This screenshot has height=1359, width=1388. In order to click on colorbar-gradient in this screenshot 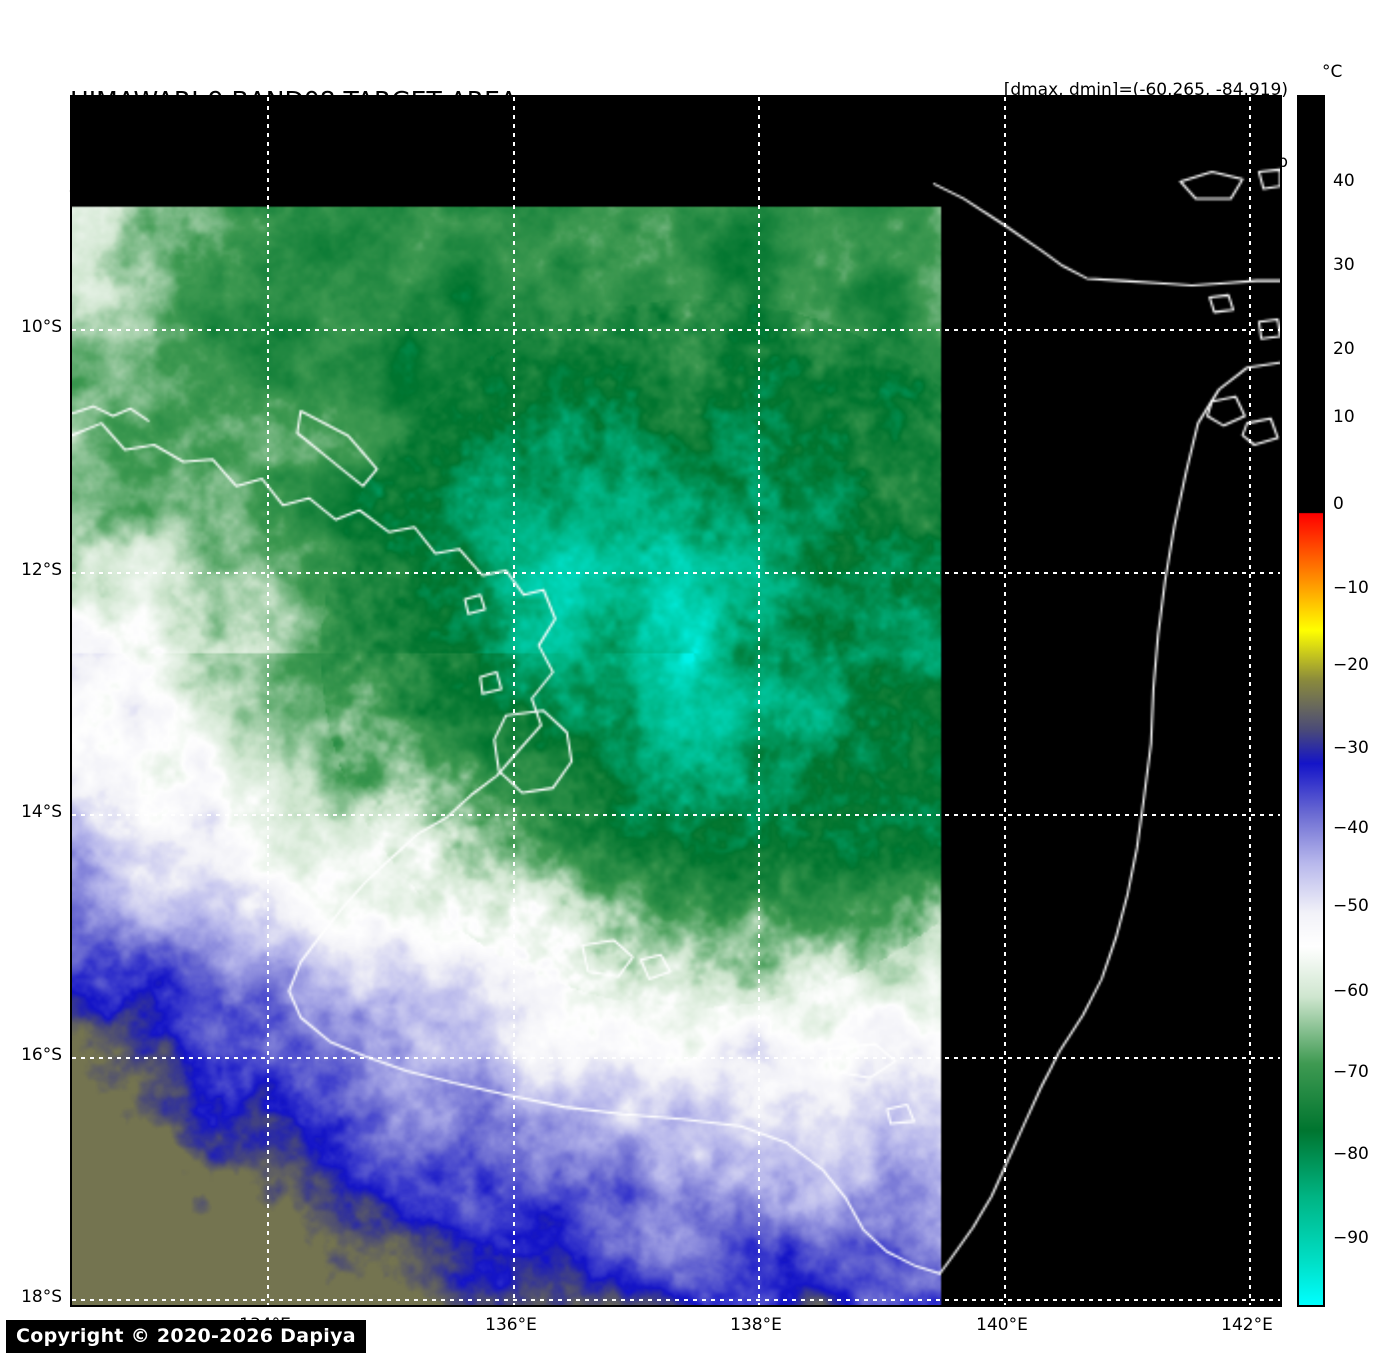, I will do `click(1311, 701)`.